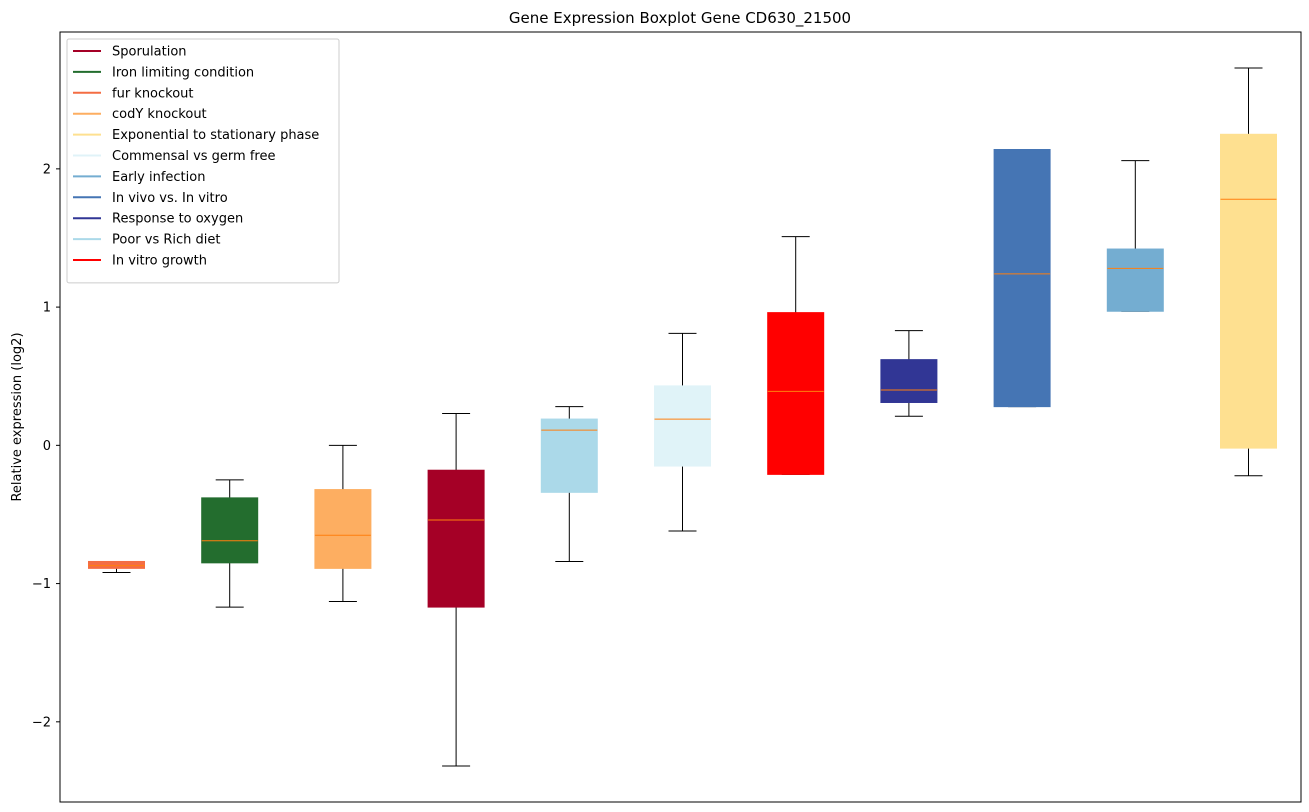 This screenshot has height=812, width=1309. What do you see at coordinates (159, 114) in the screenshot?
I see `legend-label: codY knockout` at bounding box center [159, 114].